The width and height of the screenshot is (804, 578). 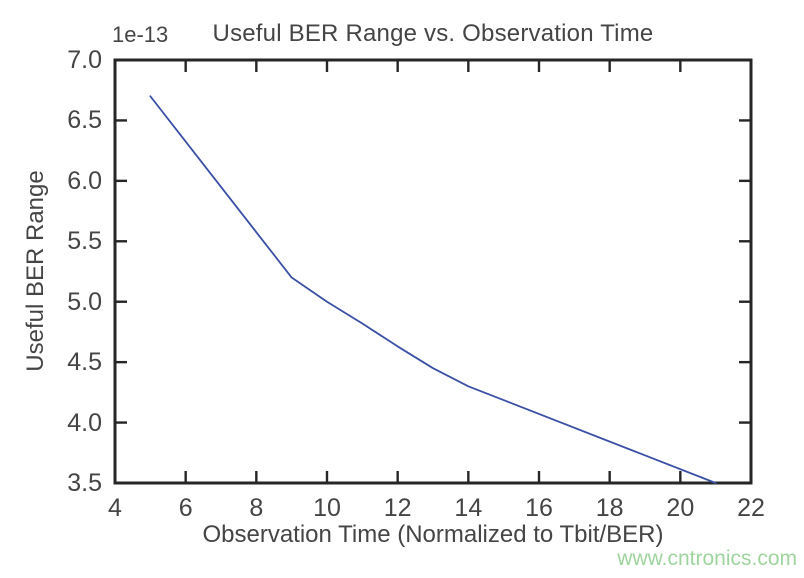 I want to click on y-tick-label: 4.5, so click(x=84, y=362).